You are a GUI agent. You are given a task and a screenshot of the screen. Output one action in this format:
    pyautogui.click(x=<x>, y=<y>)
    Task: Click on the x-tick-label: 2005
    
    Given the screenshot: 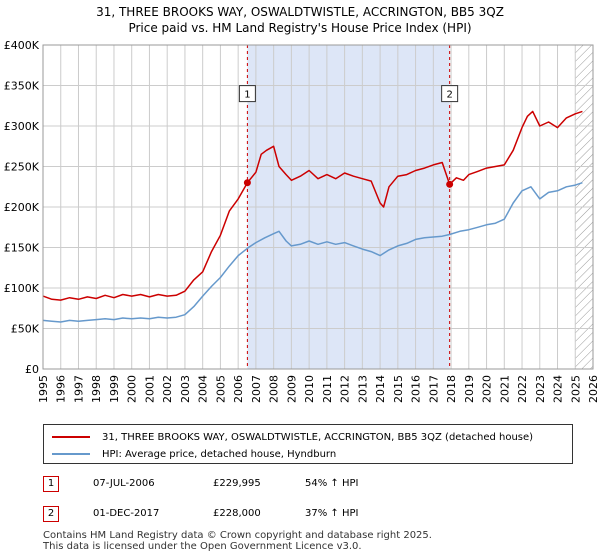 What is the action you would take?
    pyautogui.click(x=220, y=389)
    